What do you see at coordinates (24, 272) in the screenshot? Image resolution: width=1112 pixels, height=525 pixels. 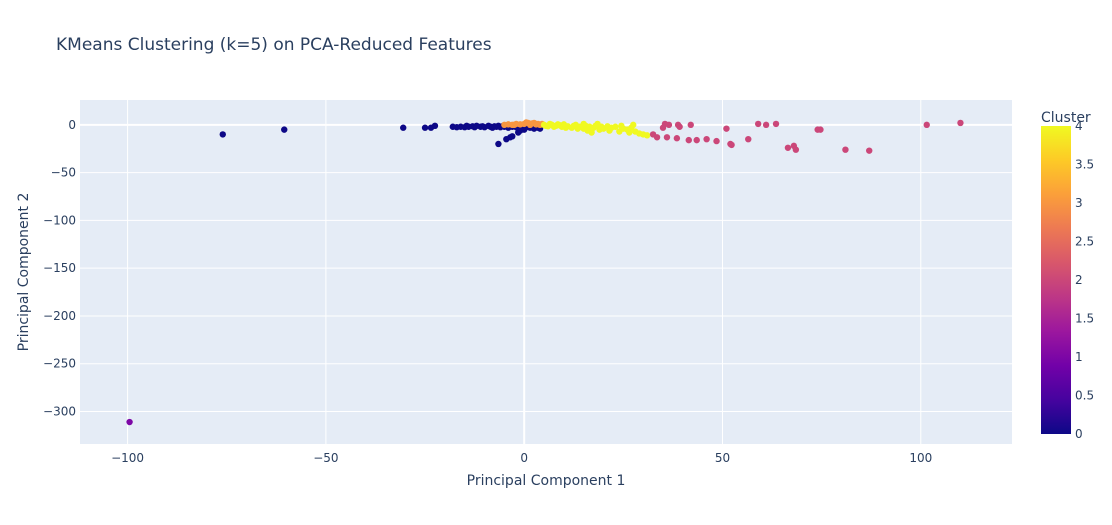 I see `y-axis-title: Principal Component 2` at bounding box center [24, 272].